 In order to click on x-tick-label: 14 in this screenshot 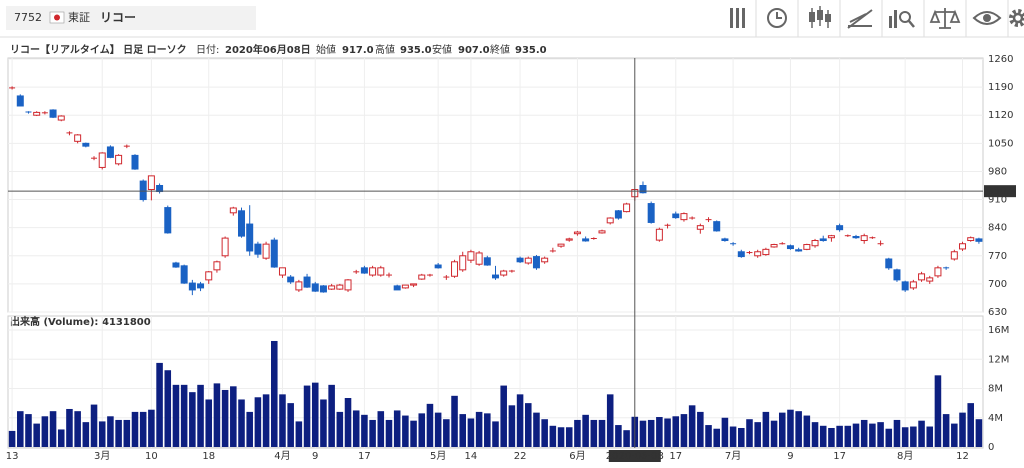, I will do `click(471, 456)`.